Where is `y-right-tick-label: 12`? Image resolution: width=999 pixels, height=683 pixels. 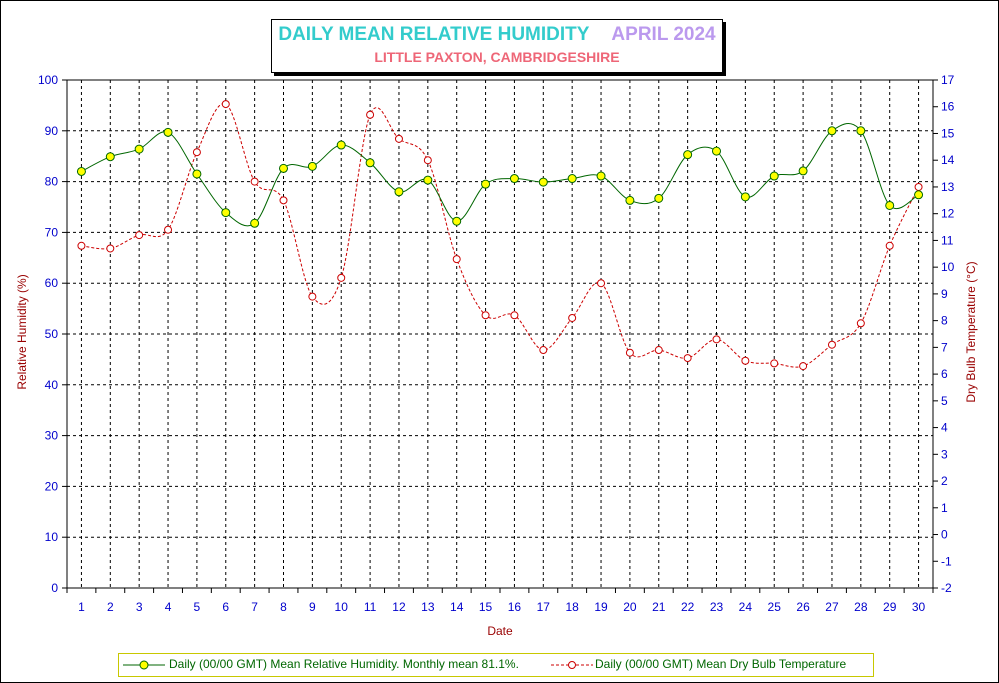 y-right-tick-label: 12 is located at coordinates (948, 214).